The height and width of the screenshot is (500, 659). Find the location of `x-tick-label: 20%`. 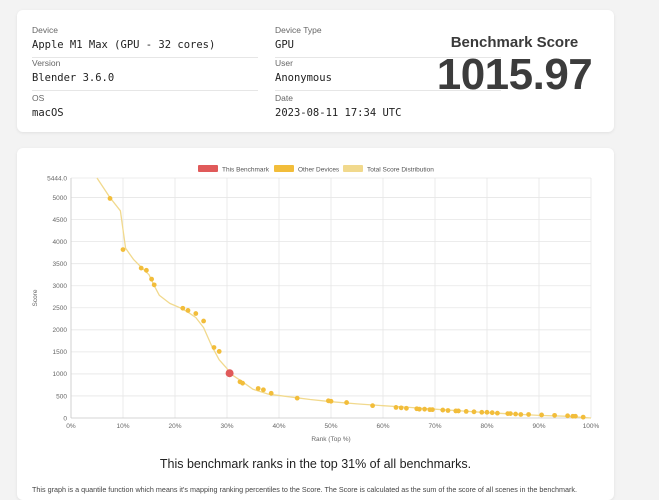

x-tick-label: 20% is located at coordinates (174, 426).